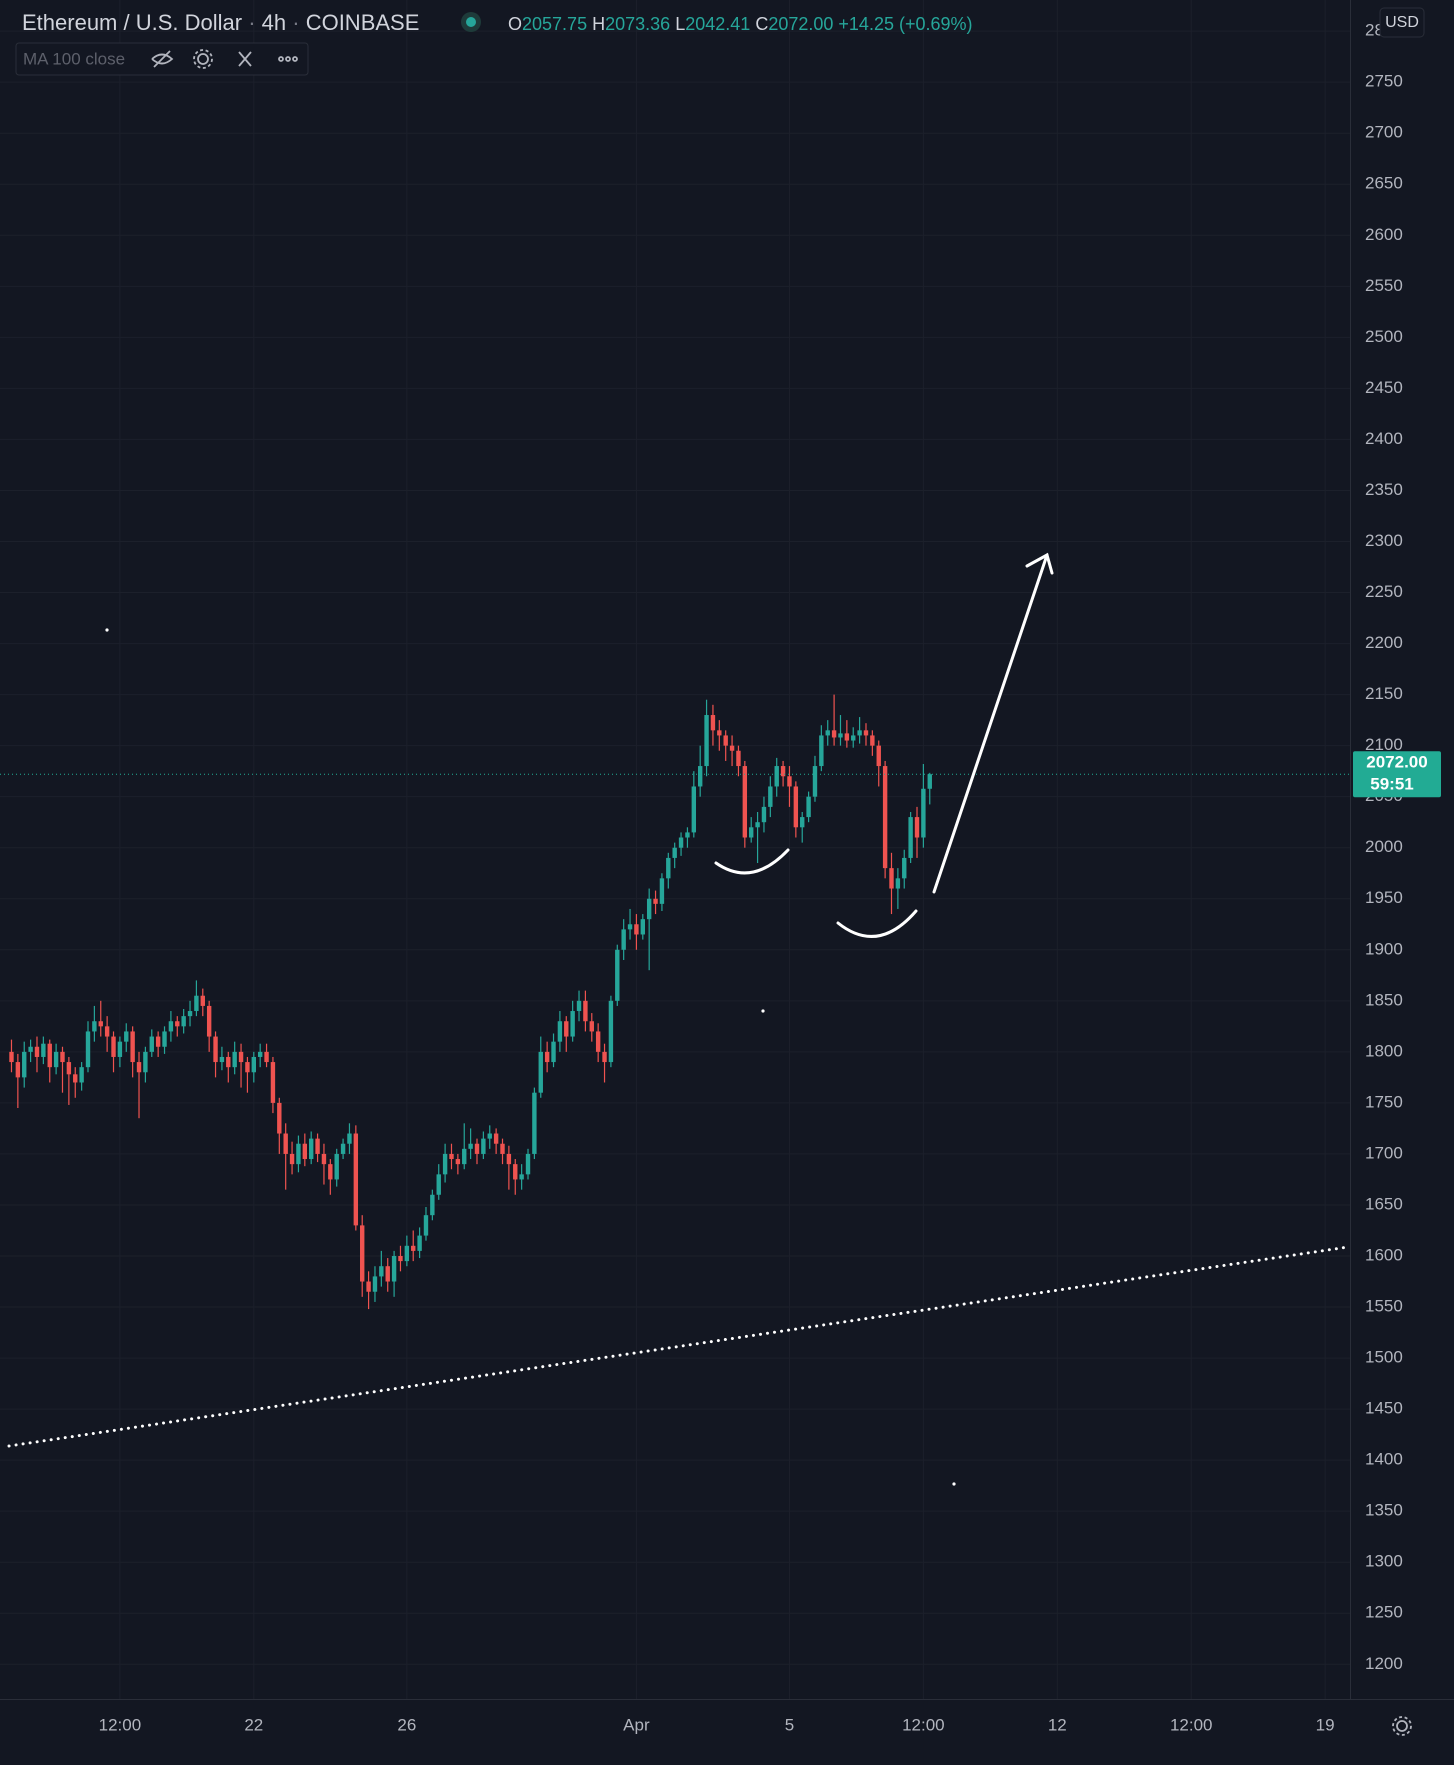 The height and width of the screenshot is (1765, 1454). What do you see at coordinates (936, 24) in the screenshot?
I see `change-percent: (+0.69%)` at bounding box center [936, 24].